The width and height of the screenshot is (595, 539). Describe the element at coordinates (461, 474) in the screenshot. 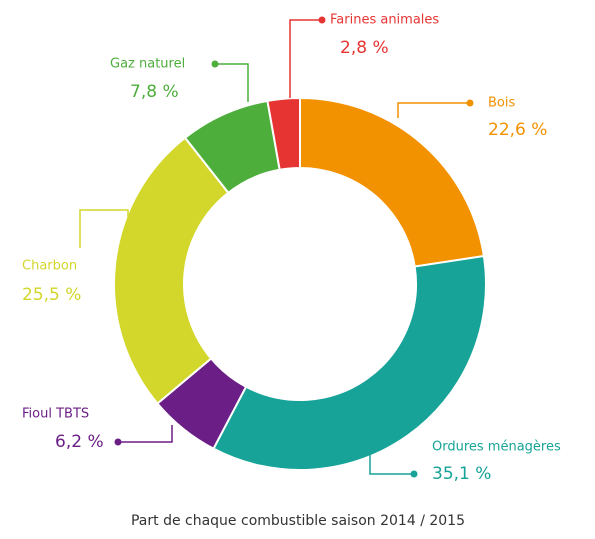

I see `slice-value: 35,1 %` at that location.